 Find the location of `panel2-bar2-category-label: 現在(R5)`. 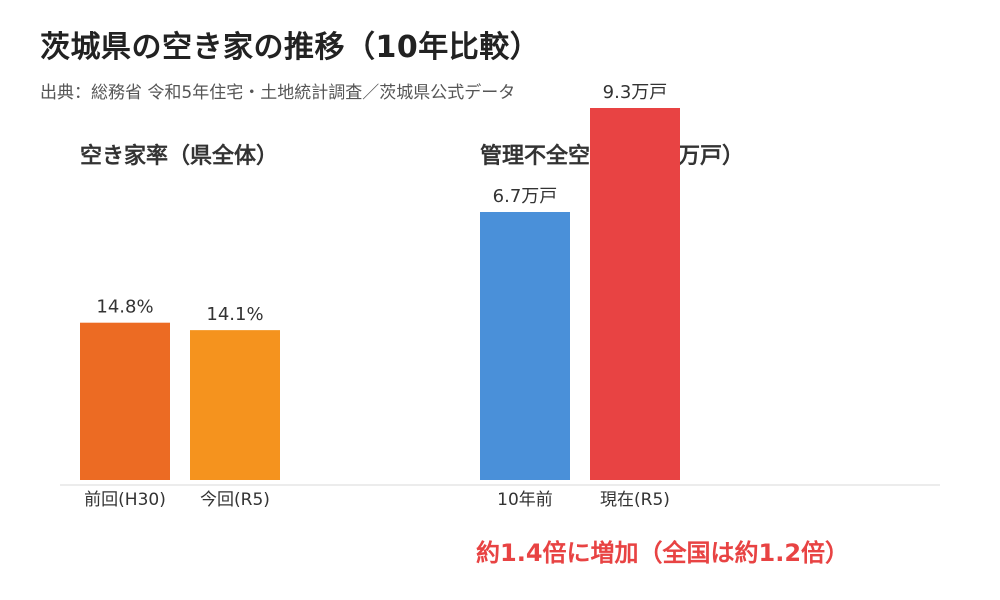

panel2-bar2-category-label: 現在(R5) is located at coordinates (635, 500).